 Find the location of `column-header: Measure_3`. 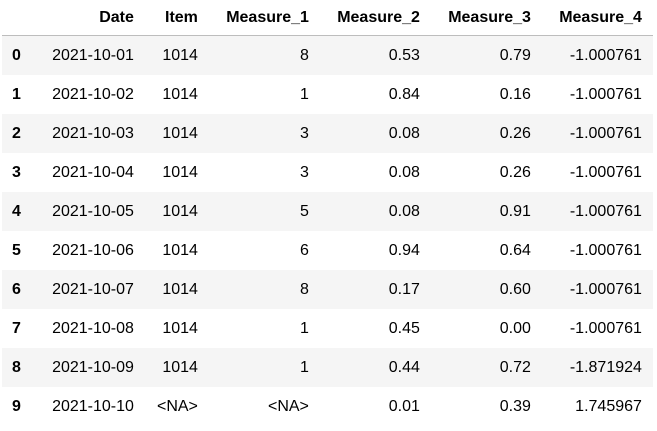

column-header: Measure_3 is located at coordinates (486, 18).